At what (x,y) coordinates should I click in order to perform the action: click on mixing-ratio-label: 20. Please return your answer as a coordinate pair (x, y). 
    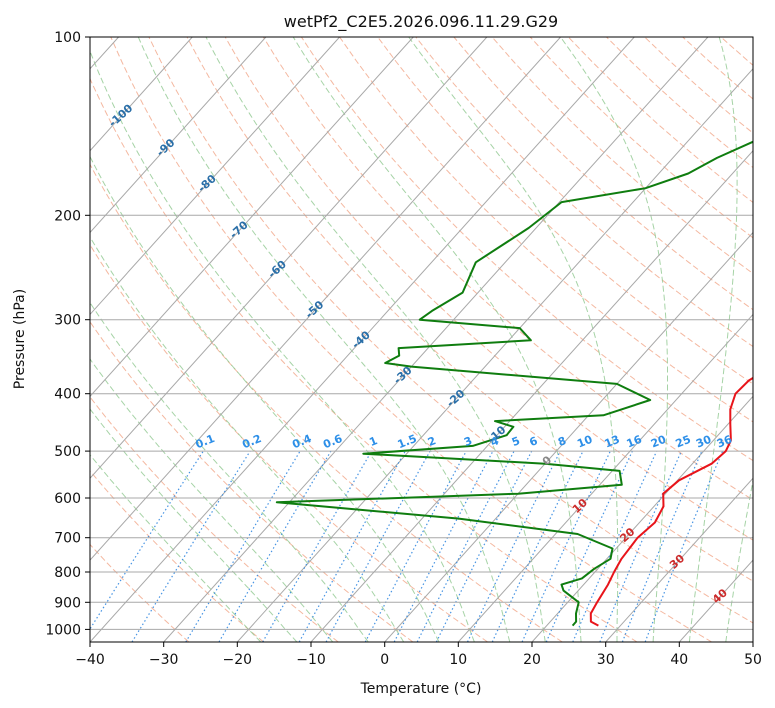
    Looking at the image, I should click on (658, 442).